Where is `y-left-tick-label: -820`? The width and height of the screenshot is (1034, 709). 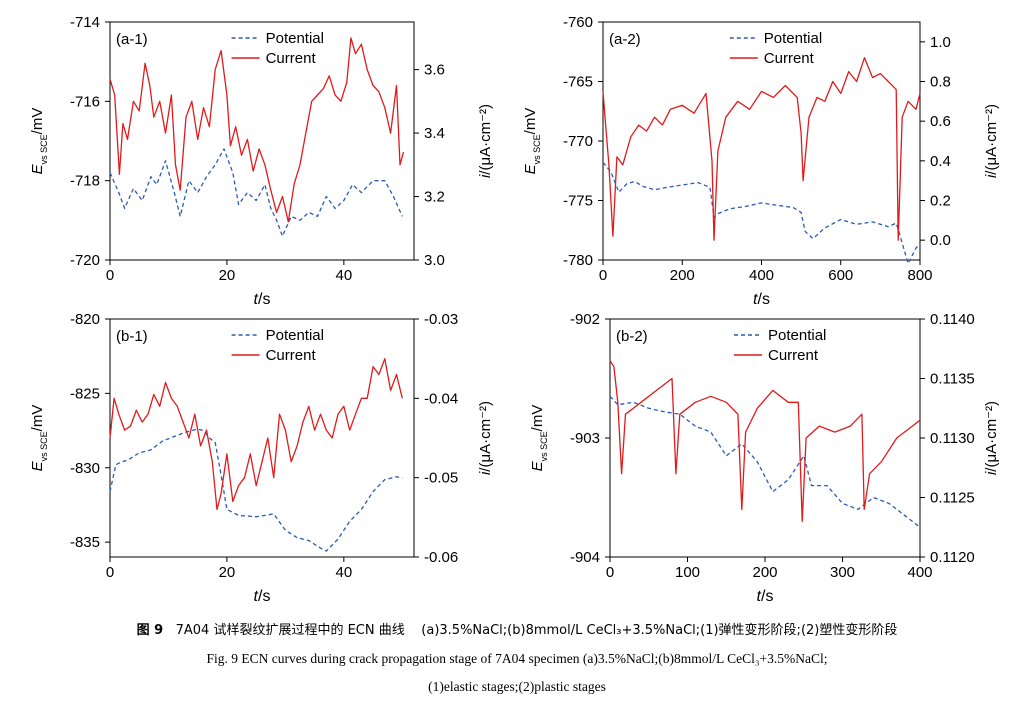
y-left-tick-label: -820 is located at coordinates (85, 319).